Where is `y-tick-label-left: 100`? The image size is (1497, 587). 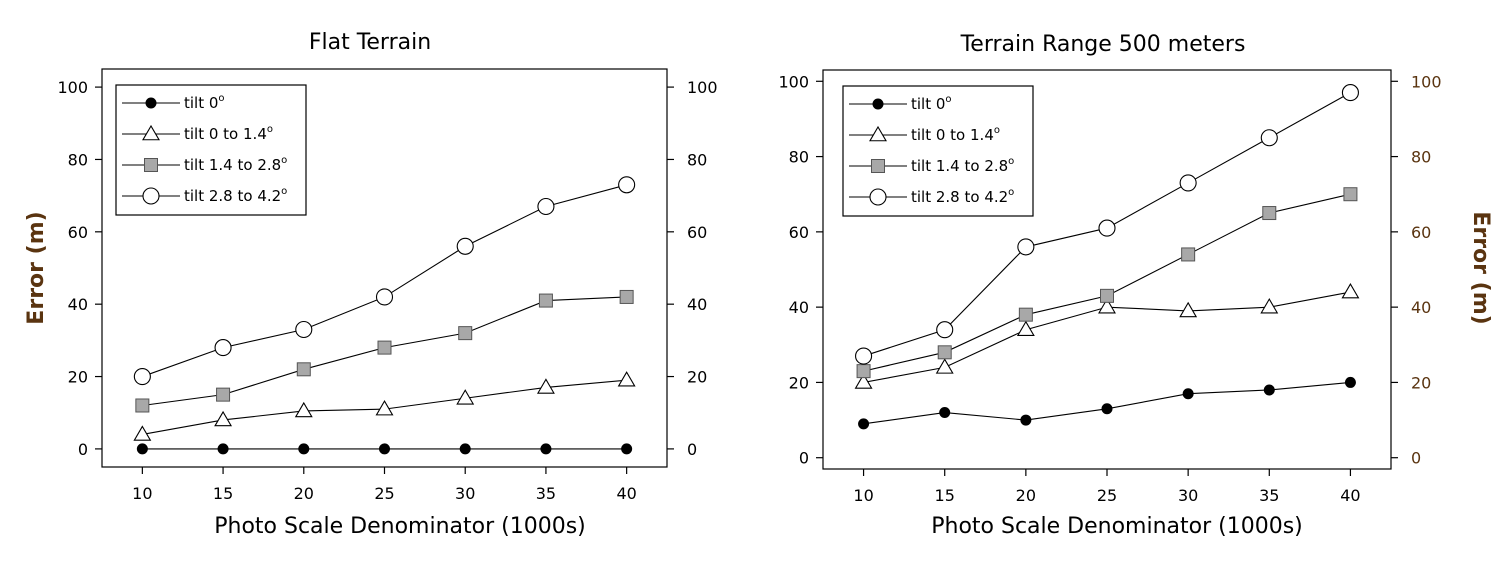
y-tick-label-left: 100 is located at coordinates (793, 81).